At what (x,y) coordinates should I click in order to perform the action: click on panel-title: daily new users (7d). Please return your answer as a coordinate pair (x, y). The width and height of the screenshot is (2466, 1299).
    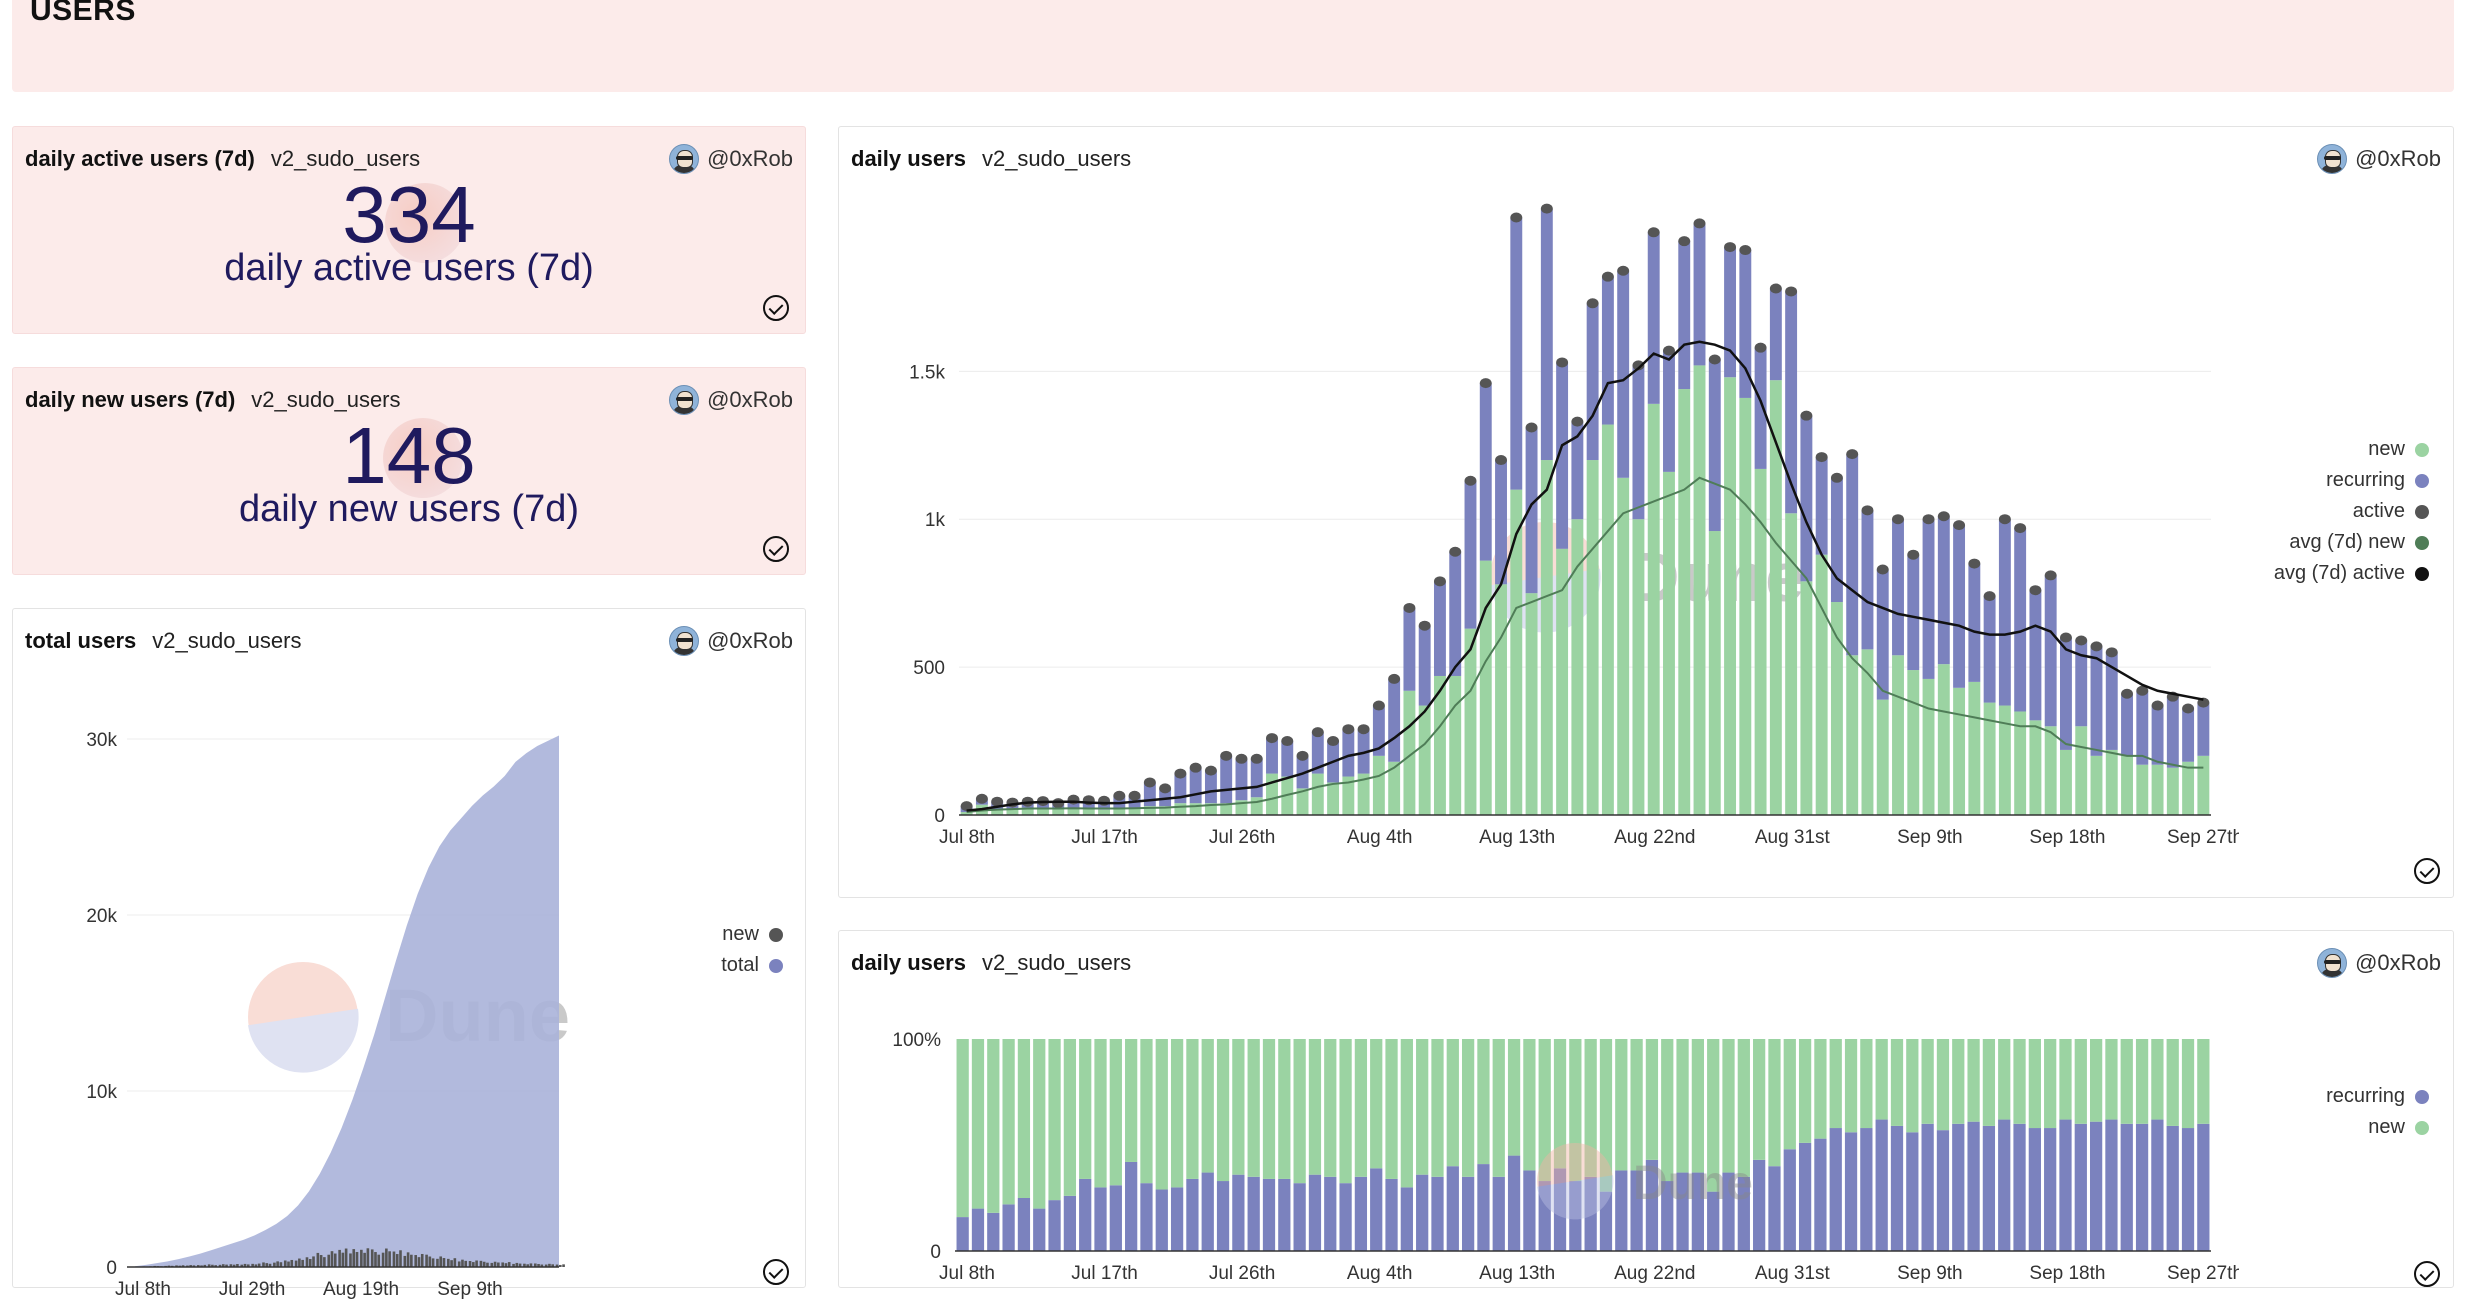
    Looking at the image, I should click on (130, 400).